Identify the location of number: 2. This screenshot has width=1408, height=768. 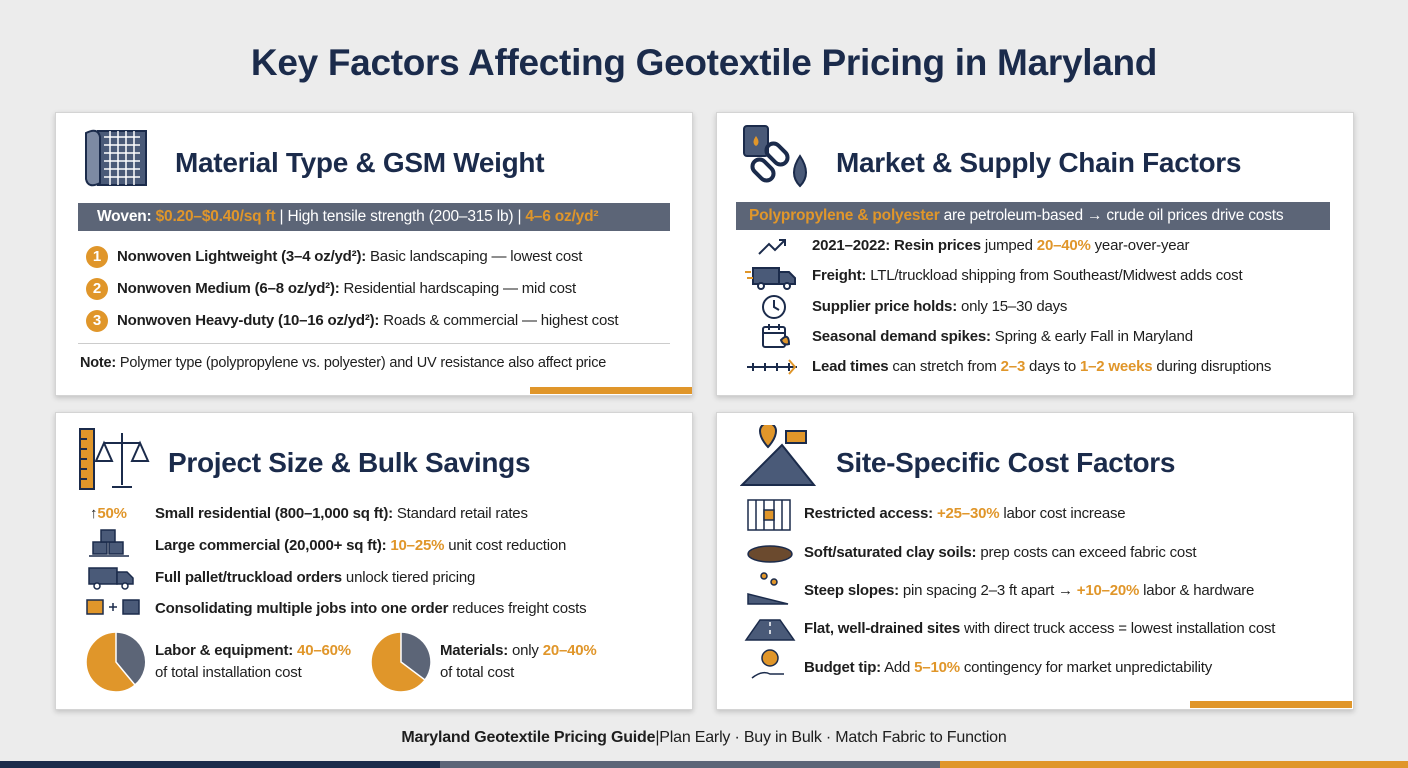
(97, 288).